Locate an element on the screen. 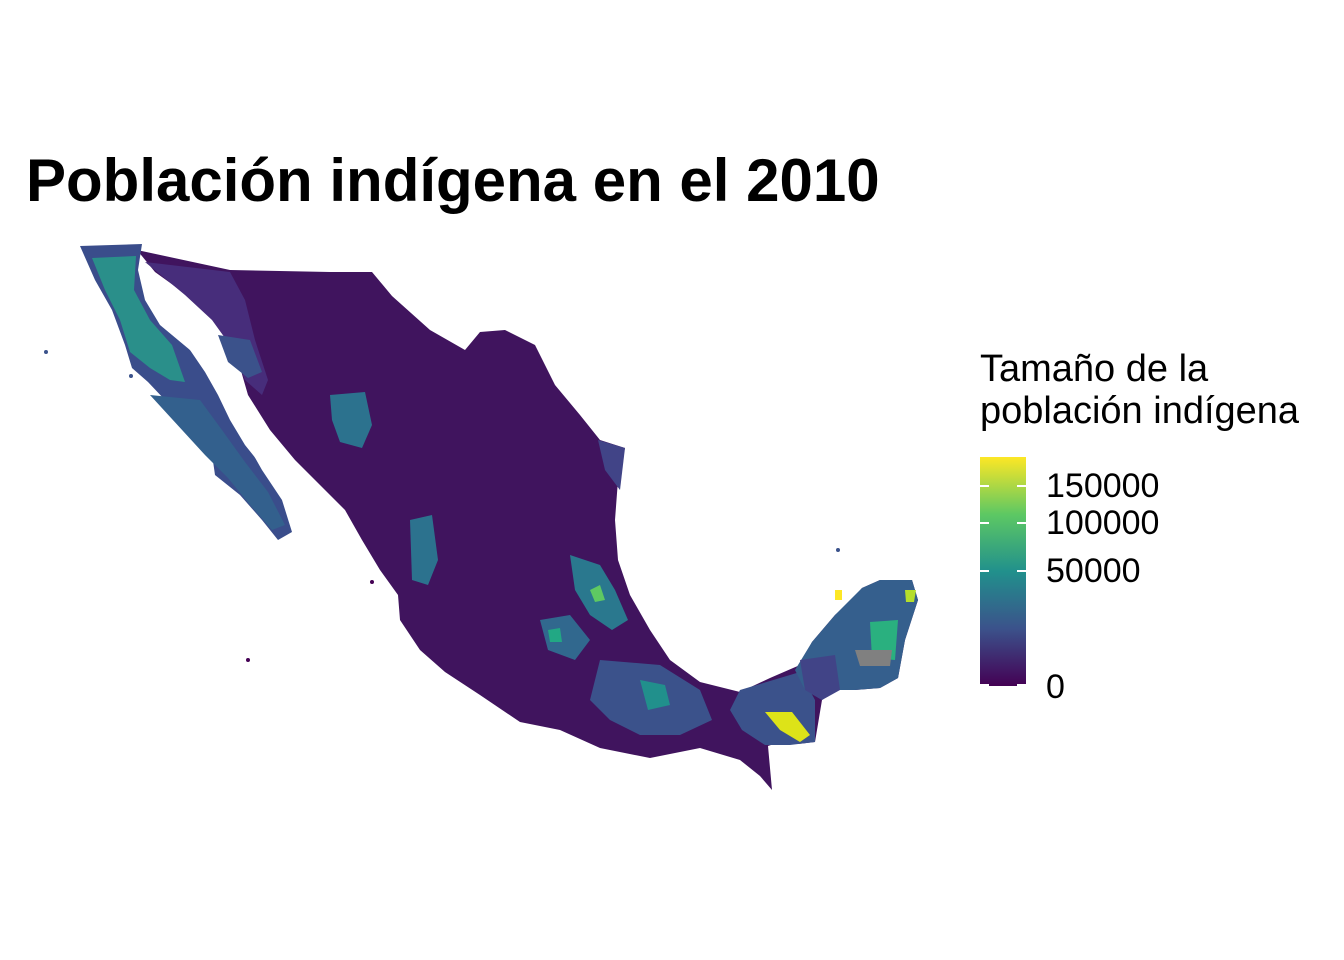 The width and height of the screenshot is (1344, 960). legend-tick-150000-left is located at coordinates (984, 486).